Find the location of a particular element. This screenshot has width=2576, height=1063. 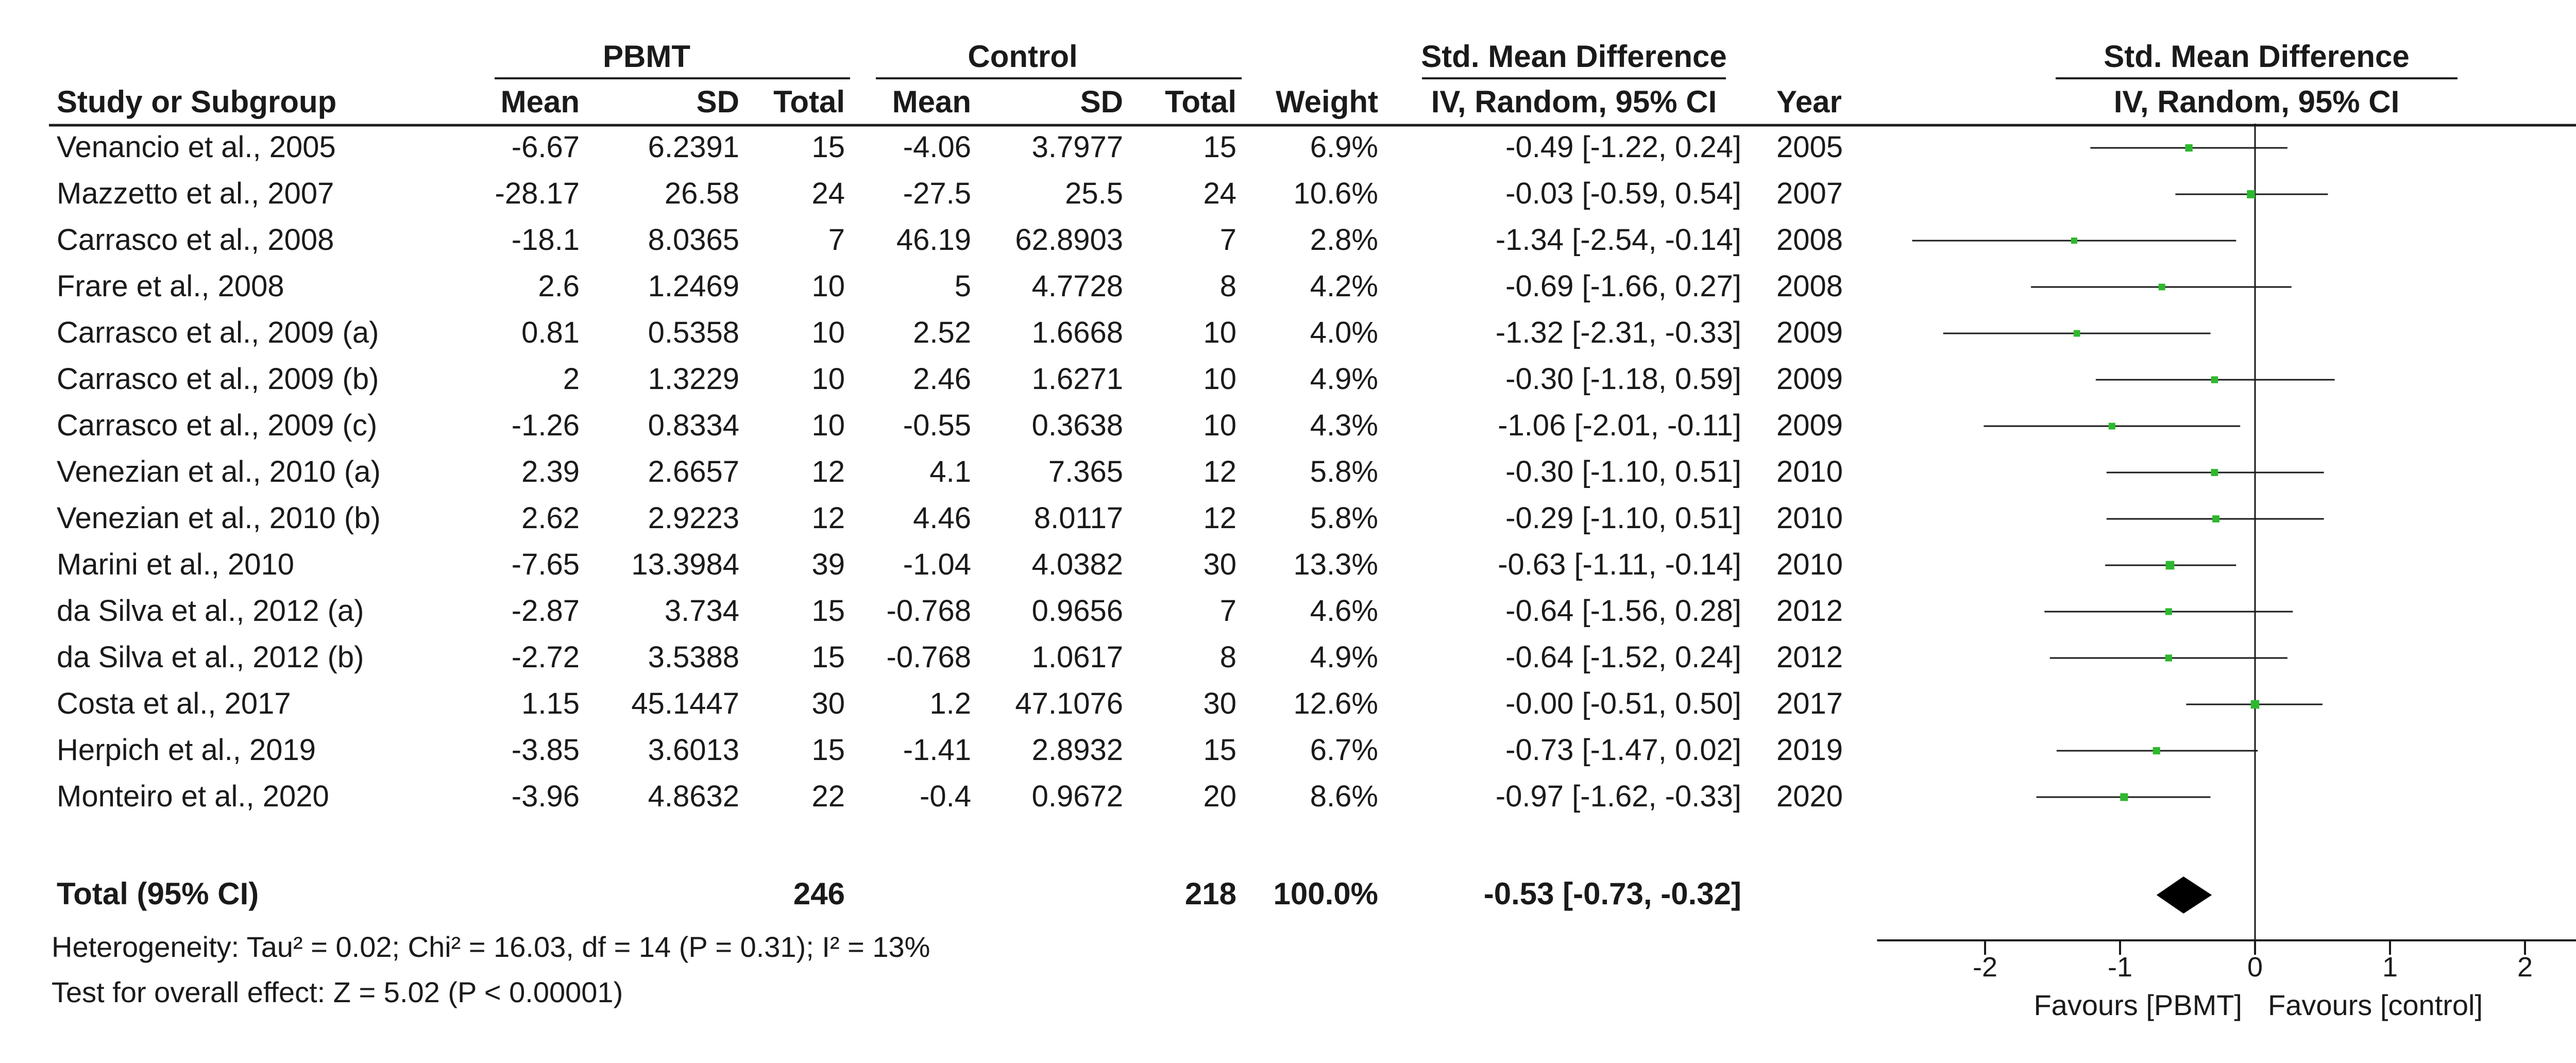

cell-study: Marini et al., 2010 is located at coordinates (175, 564).